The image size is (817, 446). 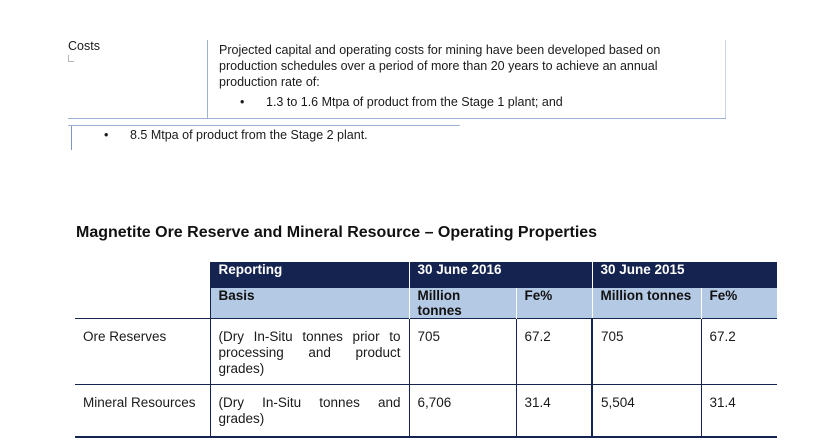 I want to click on header-mt-2016: Million tonnes, so click(x=463, y=303).